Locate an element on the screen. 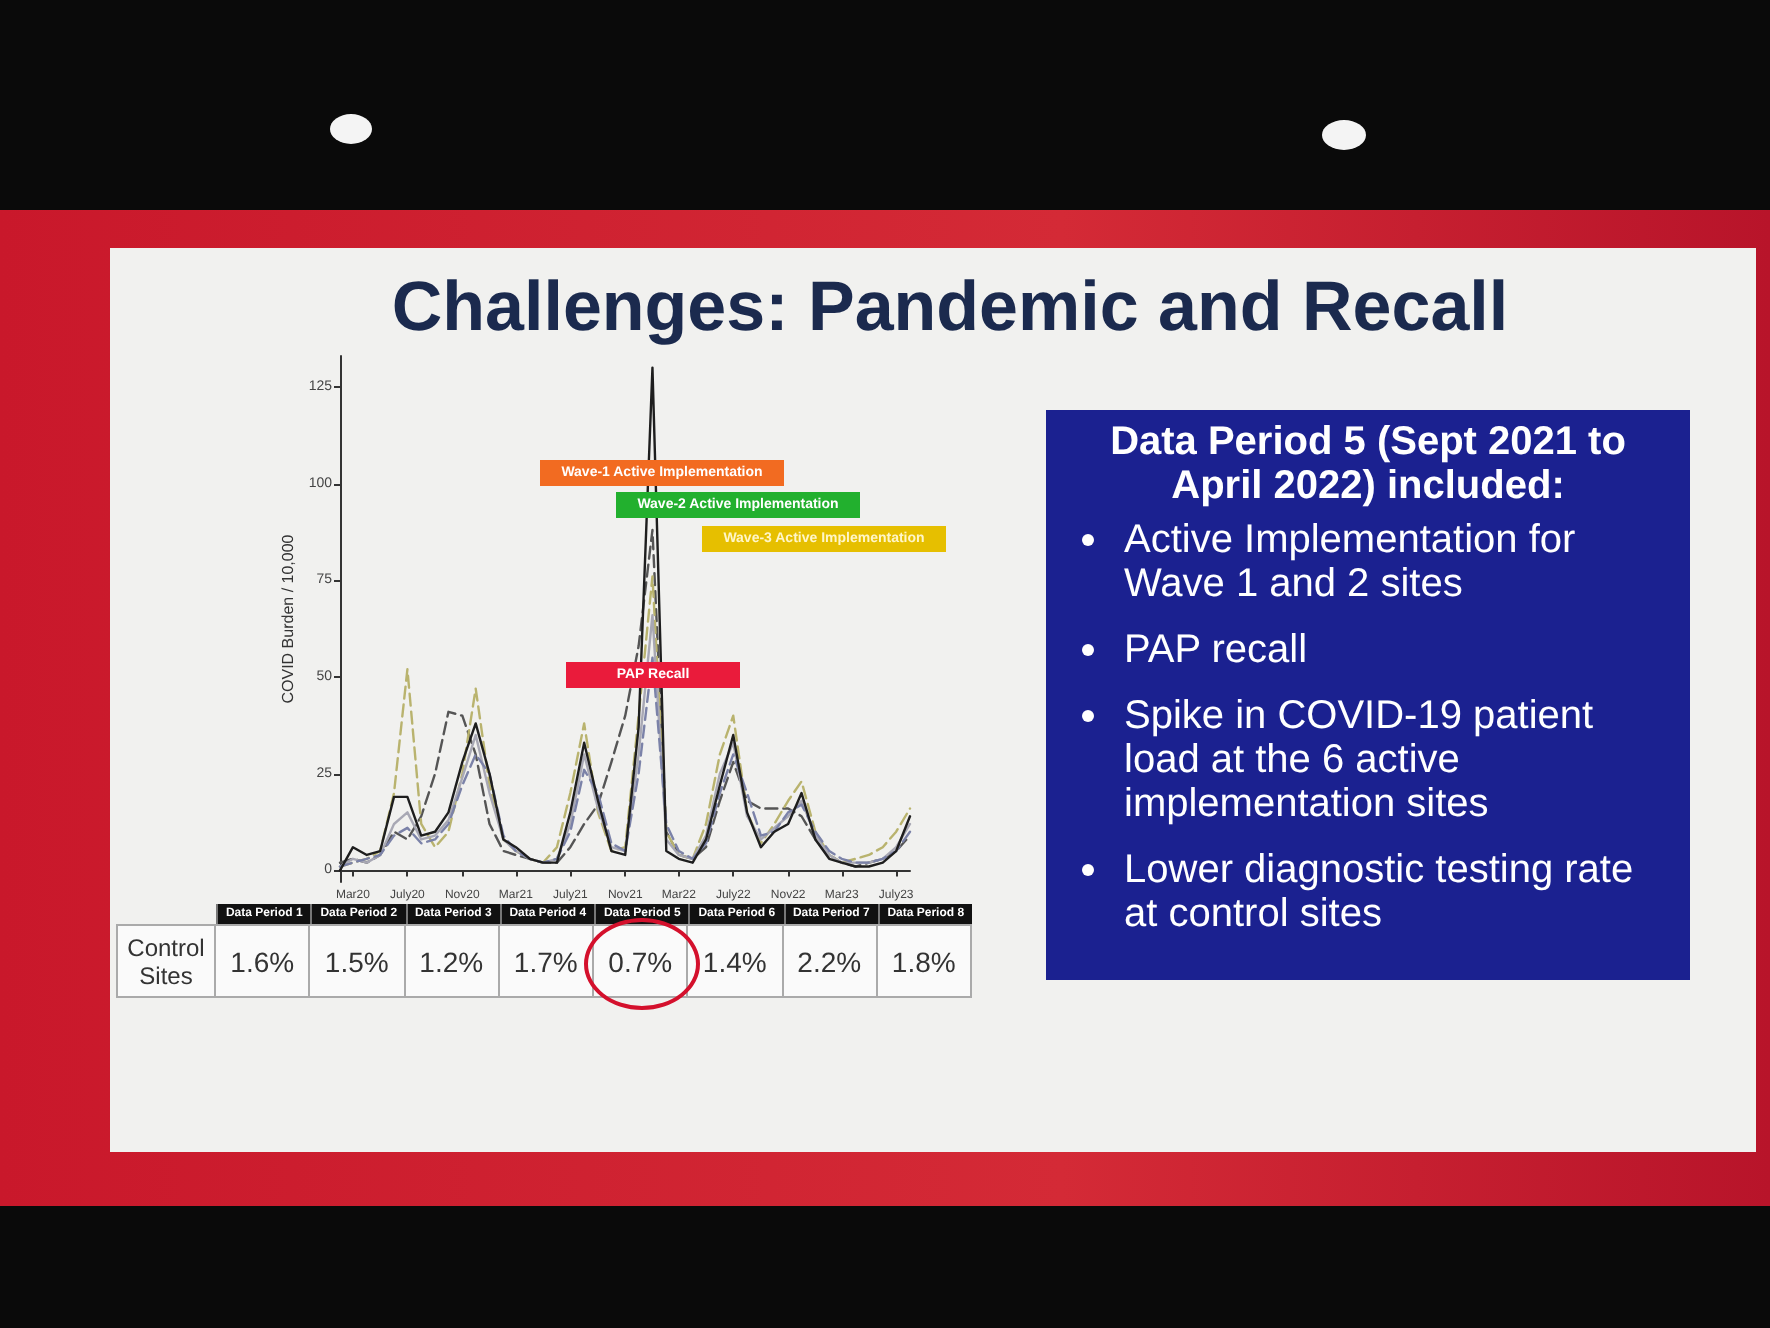 The width and height of the screenshot is (1770, 1328). text: 1.6% is located at coordinates (262, 961).